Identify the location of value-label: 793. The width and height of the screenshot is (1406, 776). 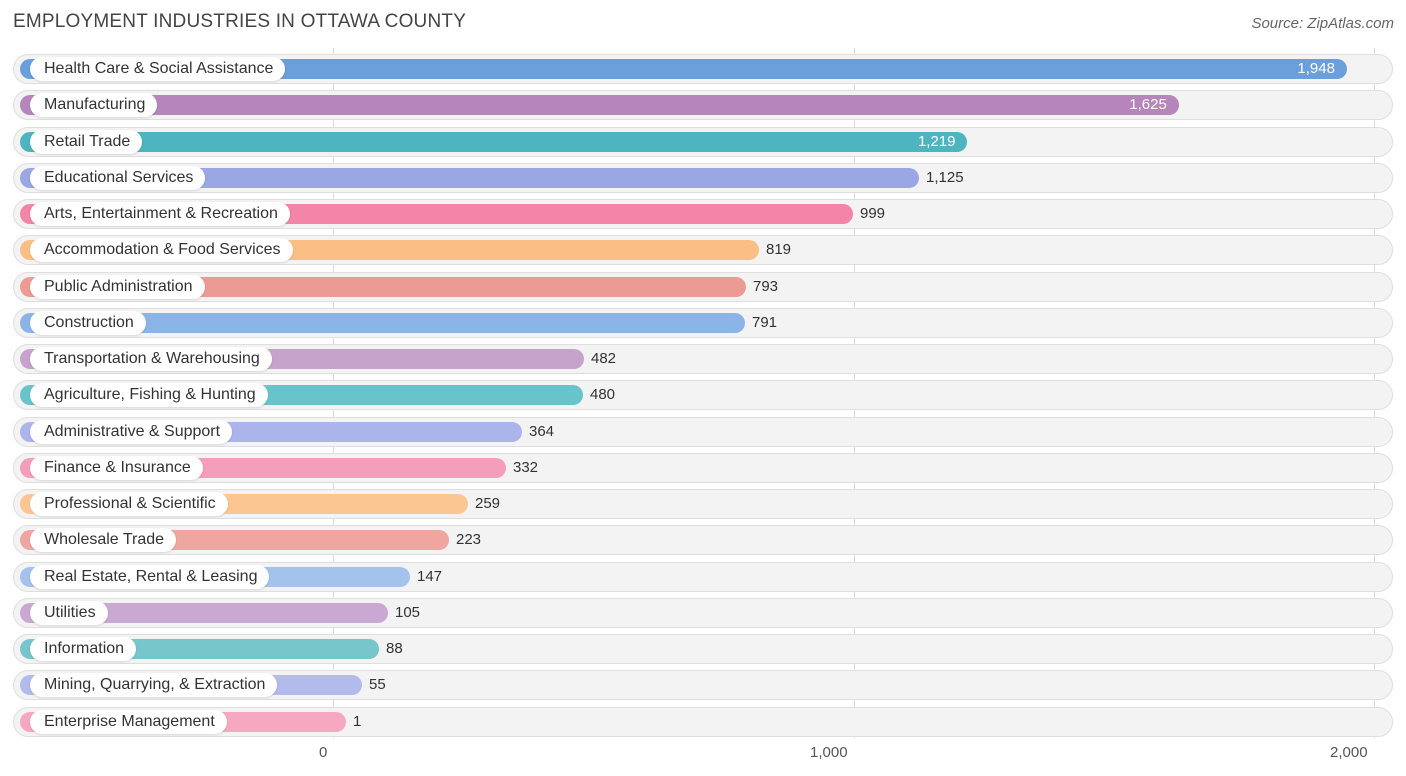
(766, 286).